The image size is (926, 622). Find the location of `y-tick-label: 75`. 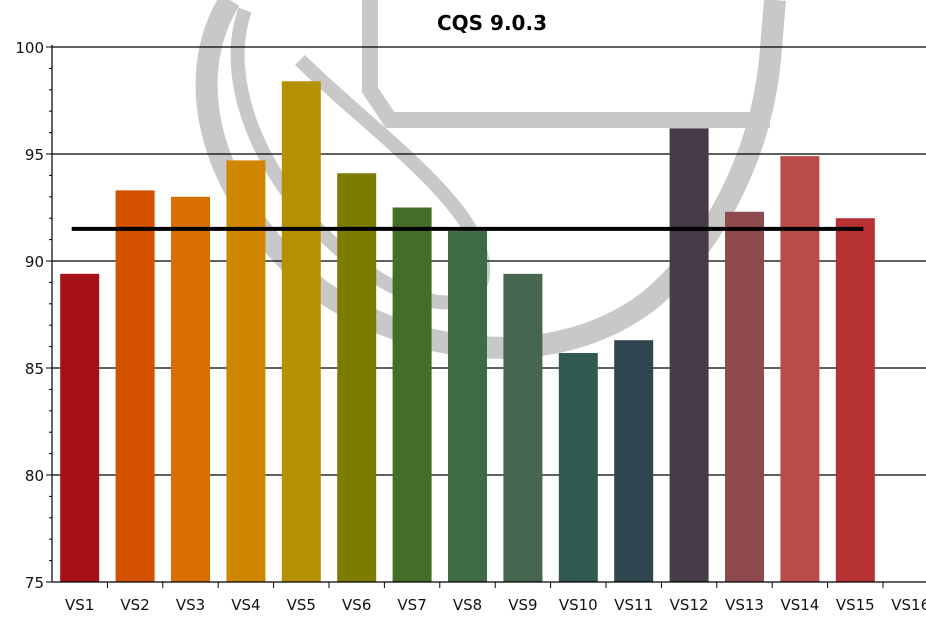

y-tick-label: 75 is located at coordinates (34, 583).